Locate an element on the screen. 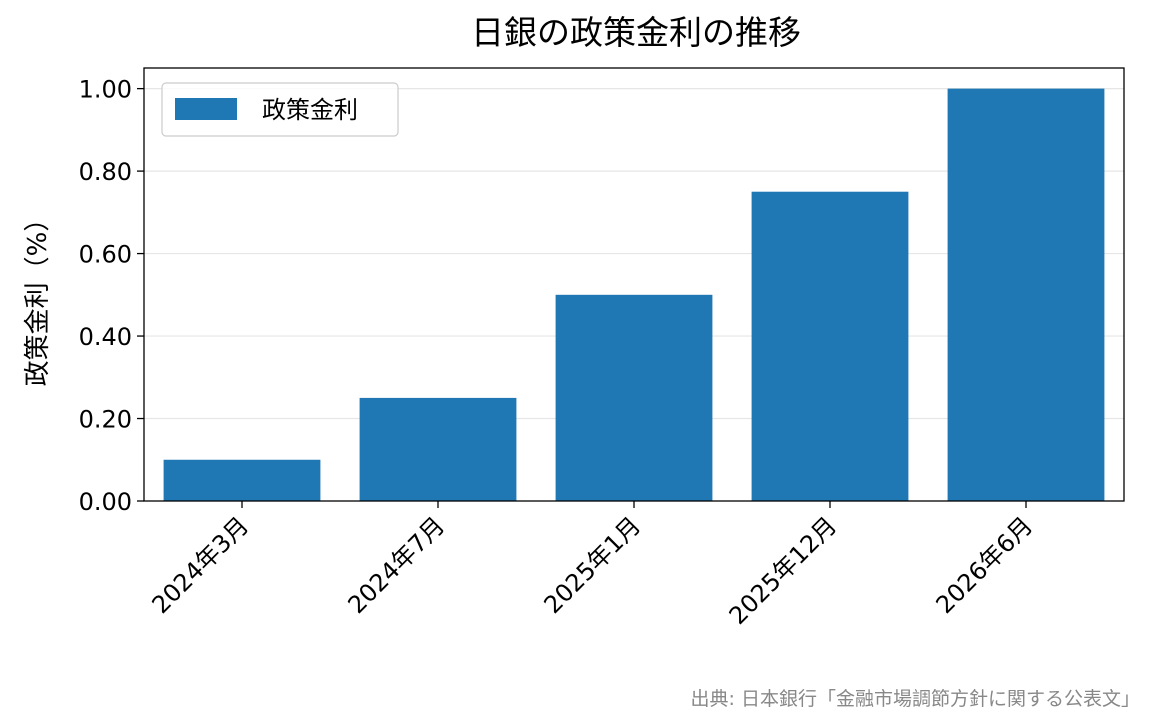 Image resolution: width=1165 pixels, height=725 pixels. x-tick-label: 2025年1月 is located at coordinates (593, 565).